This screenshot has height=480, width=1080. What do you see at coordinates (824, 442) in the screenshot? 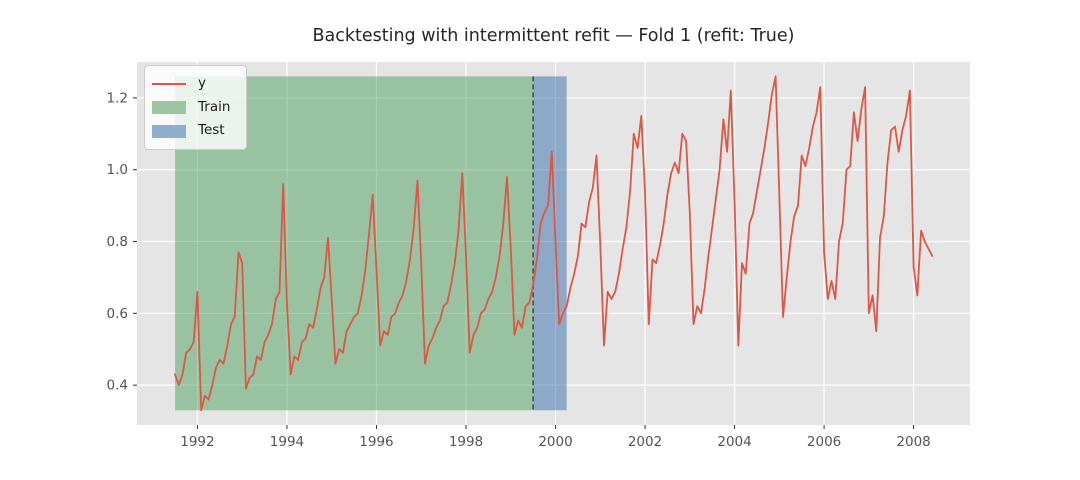
I see `x-tick-label: 2006` at bounding box center [824, 442].